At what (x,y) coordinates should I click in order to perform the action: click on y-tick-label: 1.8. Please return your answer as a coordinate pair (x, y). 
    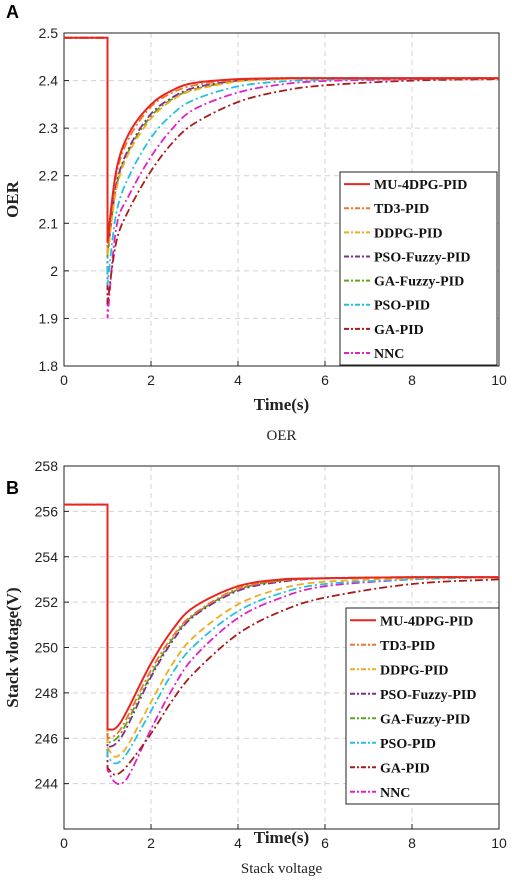
    Looking at the image, I should click on (49, 366).